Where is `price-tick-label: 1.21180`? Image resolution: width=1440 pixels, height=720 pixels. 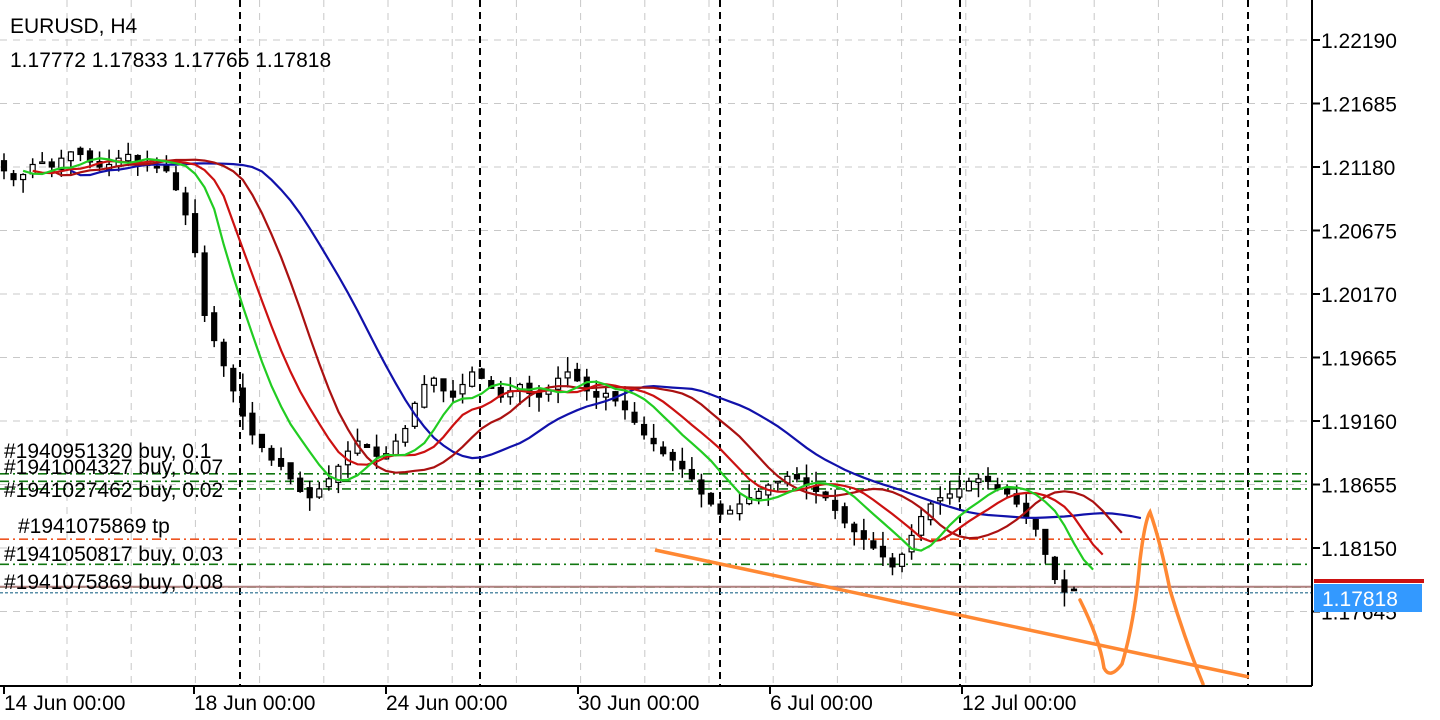
price-tick-label: 1.21180 is located at coordinates (1358, 168).